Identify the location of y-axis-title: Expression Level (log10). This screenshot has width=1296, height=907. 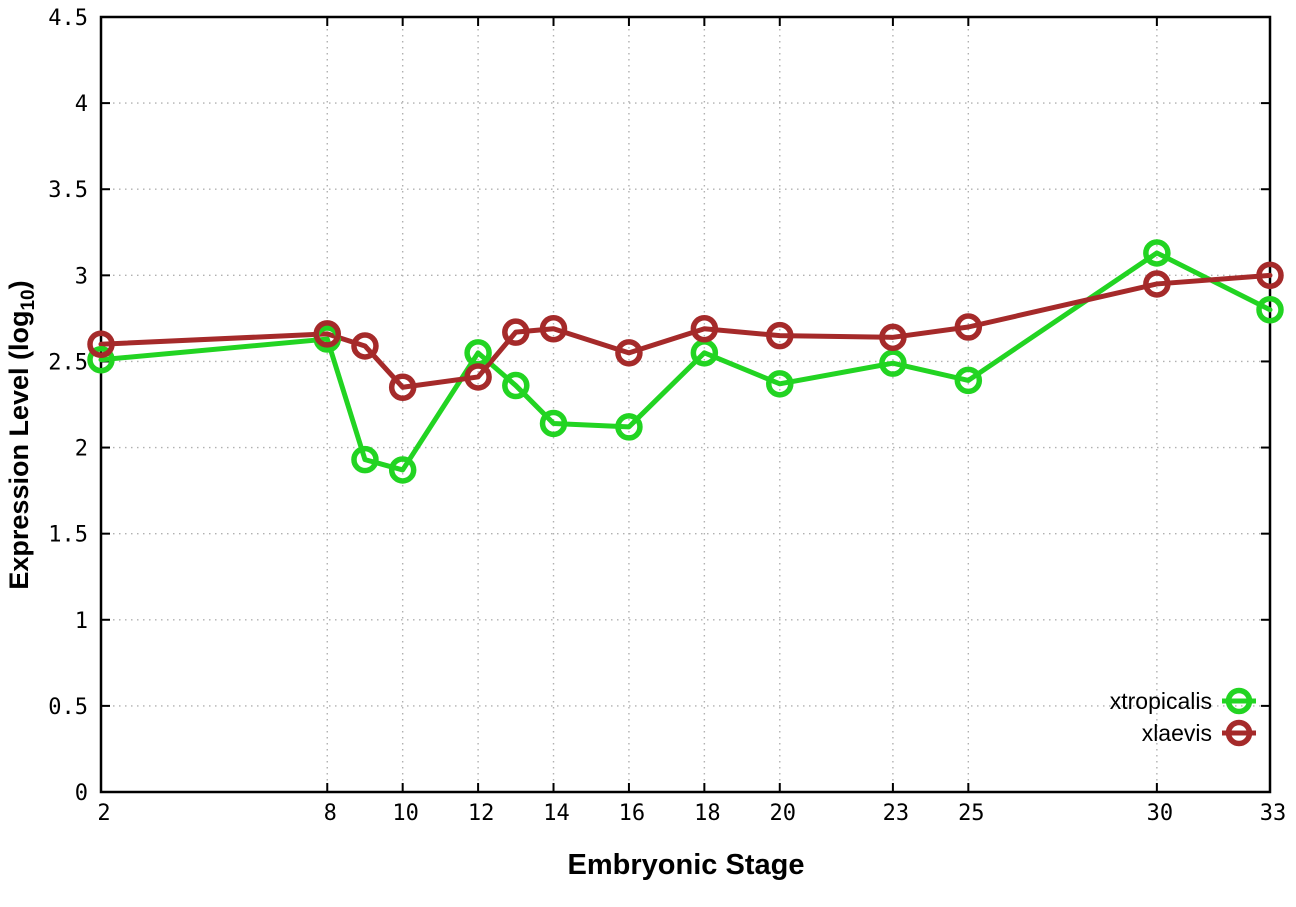
(22, 434).